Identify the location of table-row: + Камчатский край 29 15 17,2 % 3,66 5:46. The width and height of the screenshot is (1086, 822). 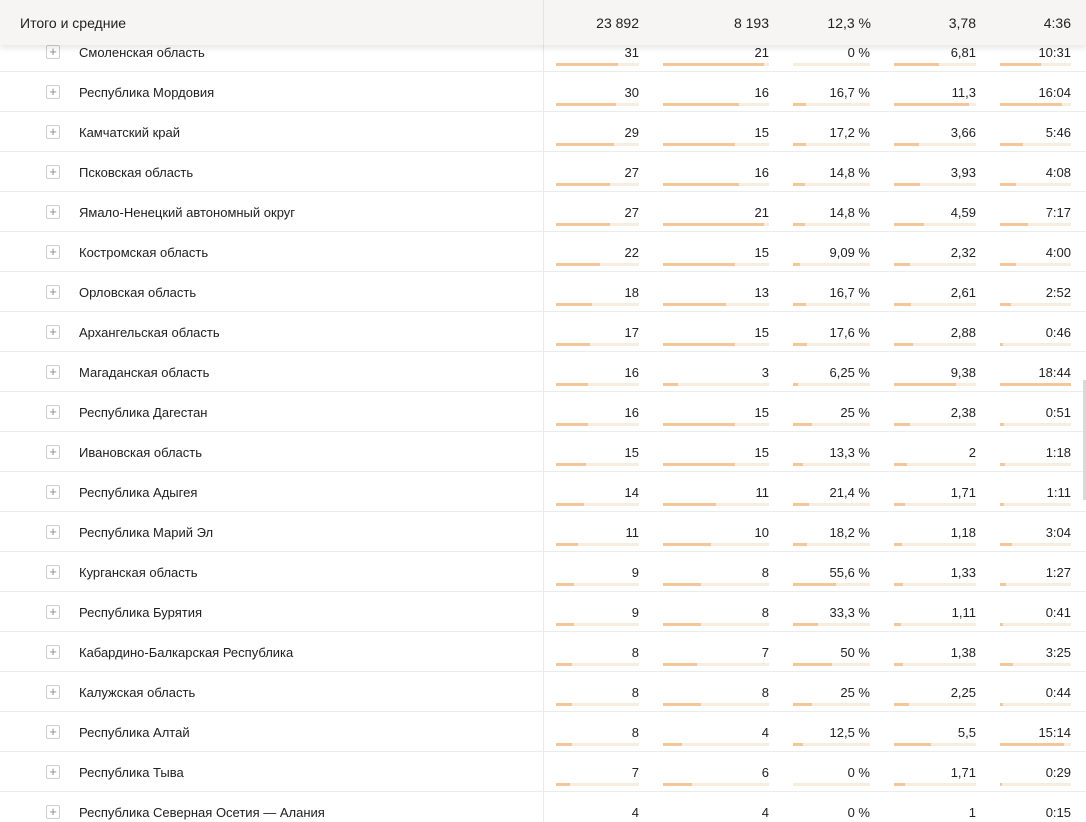
(543, 132).